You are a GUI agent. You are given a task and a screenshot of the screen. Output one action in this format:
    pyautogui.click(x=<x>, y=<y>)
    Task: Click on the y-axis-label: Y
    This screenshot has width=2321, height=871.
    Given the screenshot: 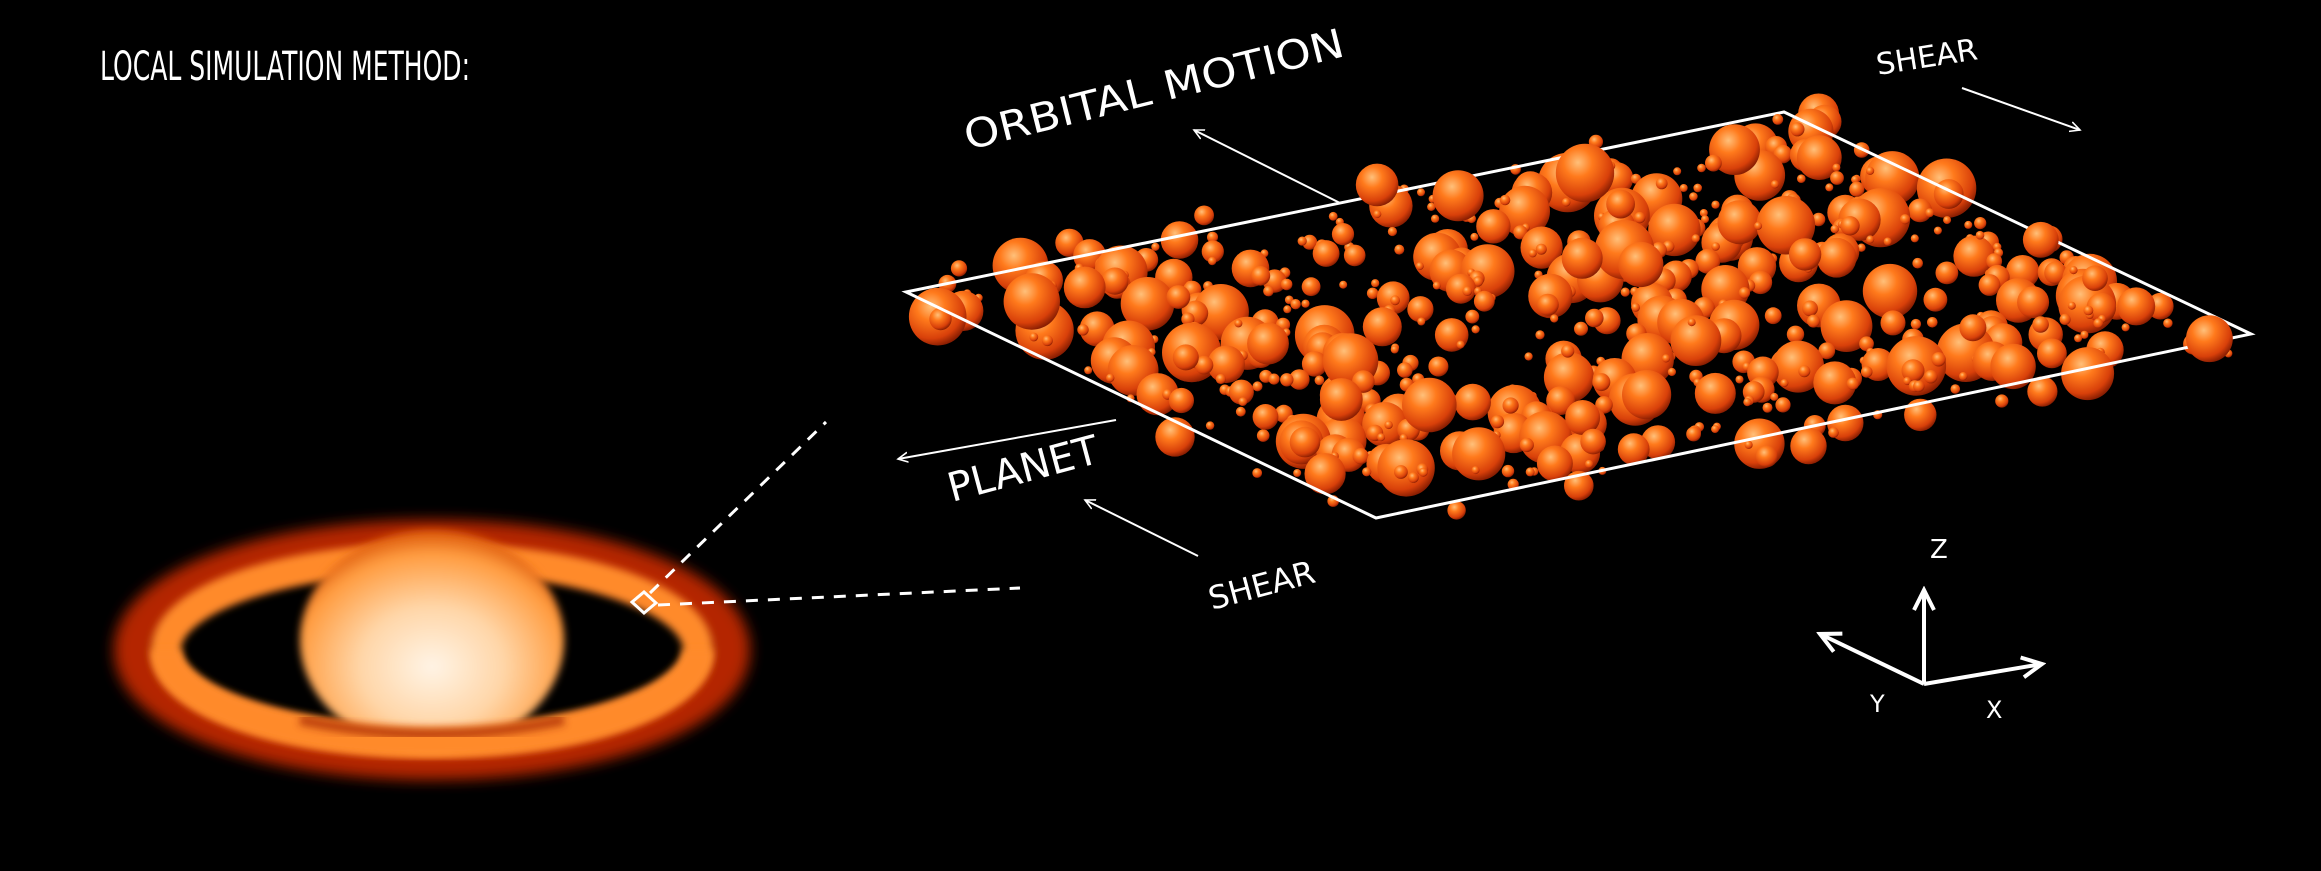 What is the action you would take?
    pyautogui.click(x=1877, y=704)
    